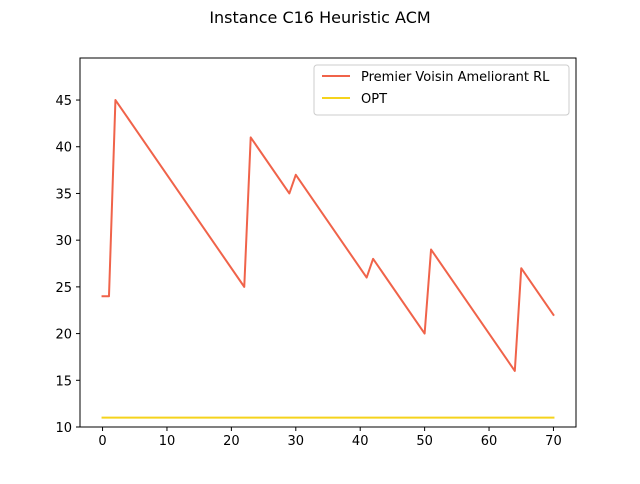 This screenshot has width=640, height=484. What do you see at coordinates (231, 441) in the screenshot?
I see `x-tick-label: 20` at bounding box center [231, 441].